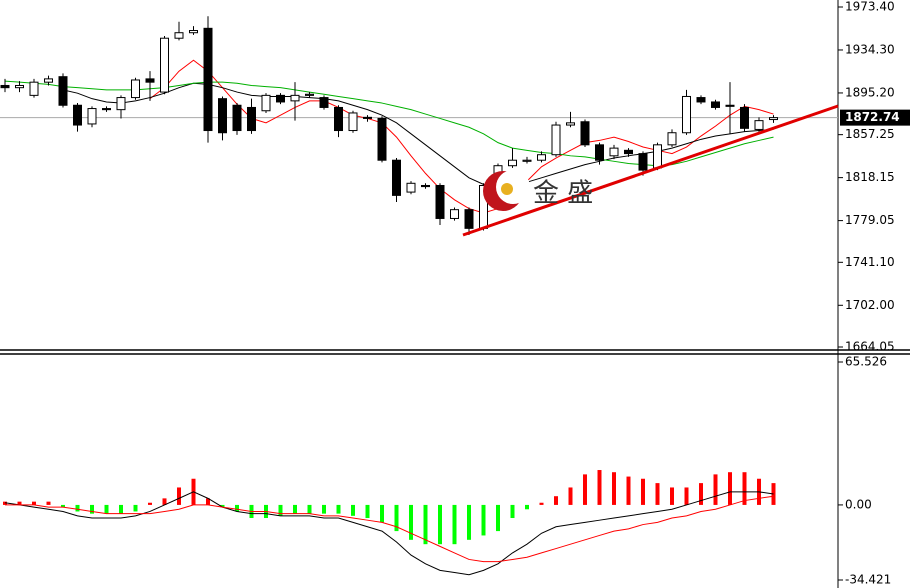 The height and width of the screenshot is (588, 910). I want to click on y-tick-label: 0.00, so click(858, 504).